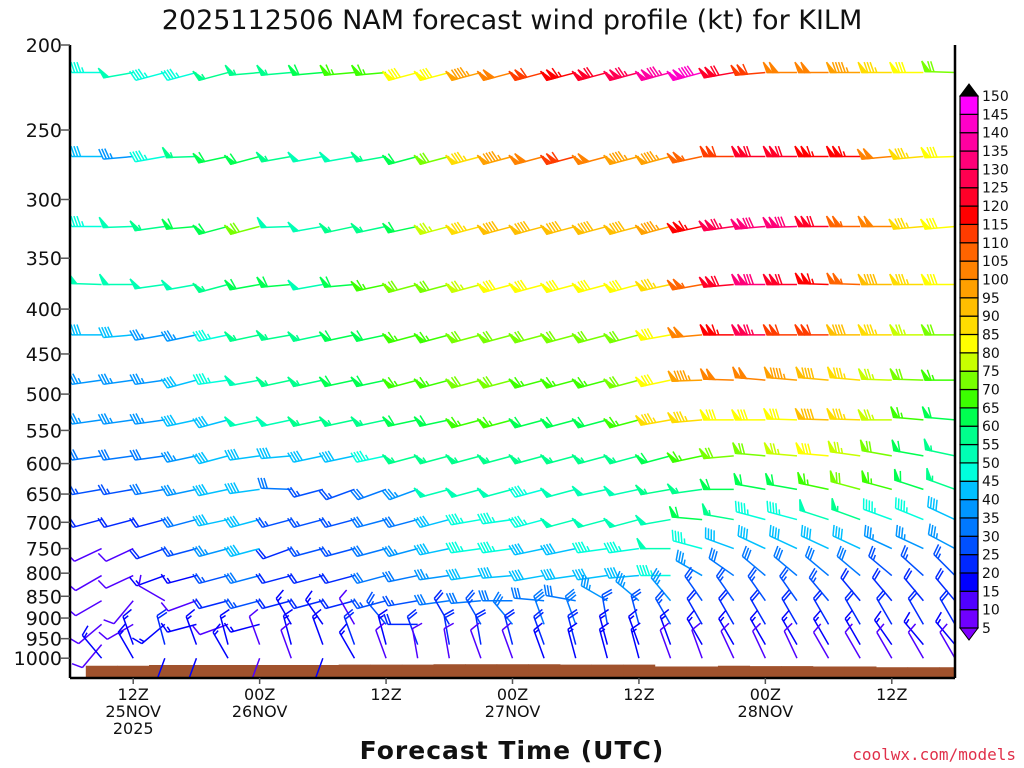 This screenshot has height=768, width=1024. Describe the element at coordinates (969, 619) in the screenshot. I see `colorbar-bin` at that location.